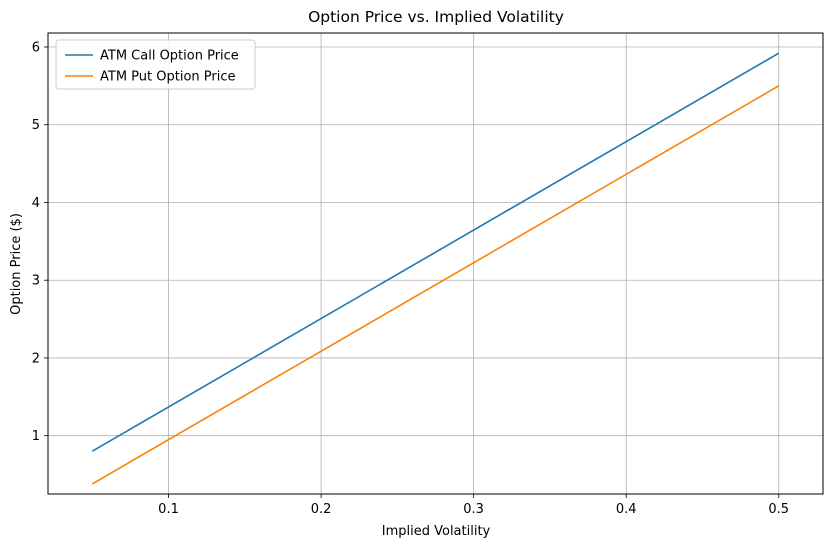  What do you see at coordinates (626, 509) in the screenshot?
I see `x-tick-label: 0.4` at bounding box center [626, 509].